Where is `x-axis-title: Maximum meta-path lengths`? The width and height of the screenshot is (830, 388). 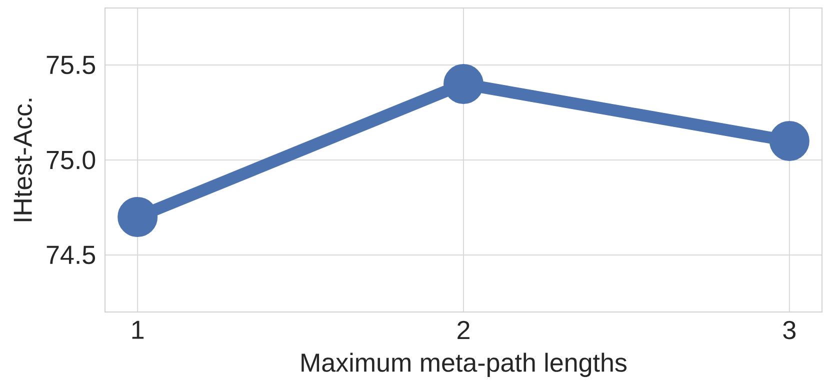
x-axis-title: Maximum meta-path lengths is located at coordinates (464, 365).